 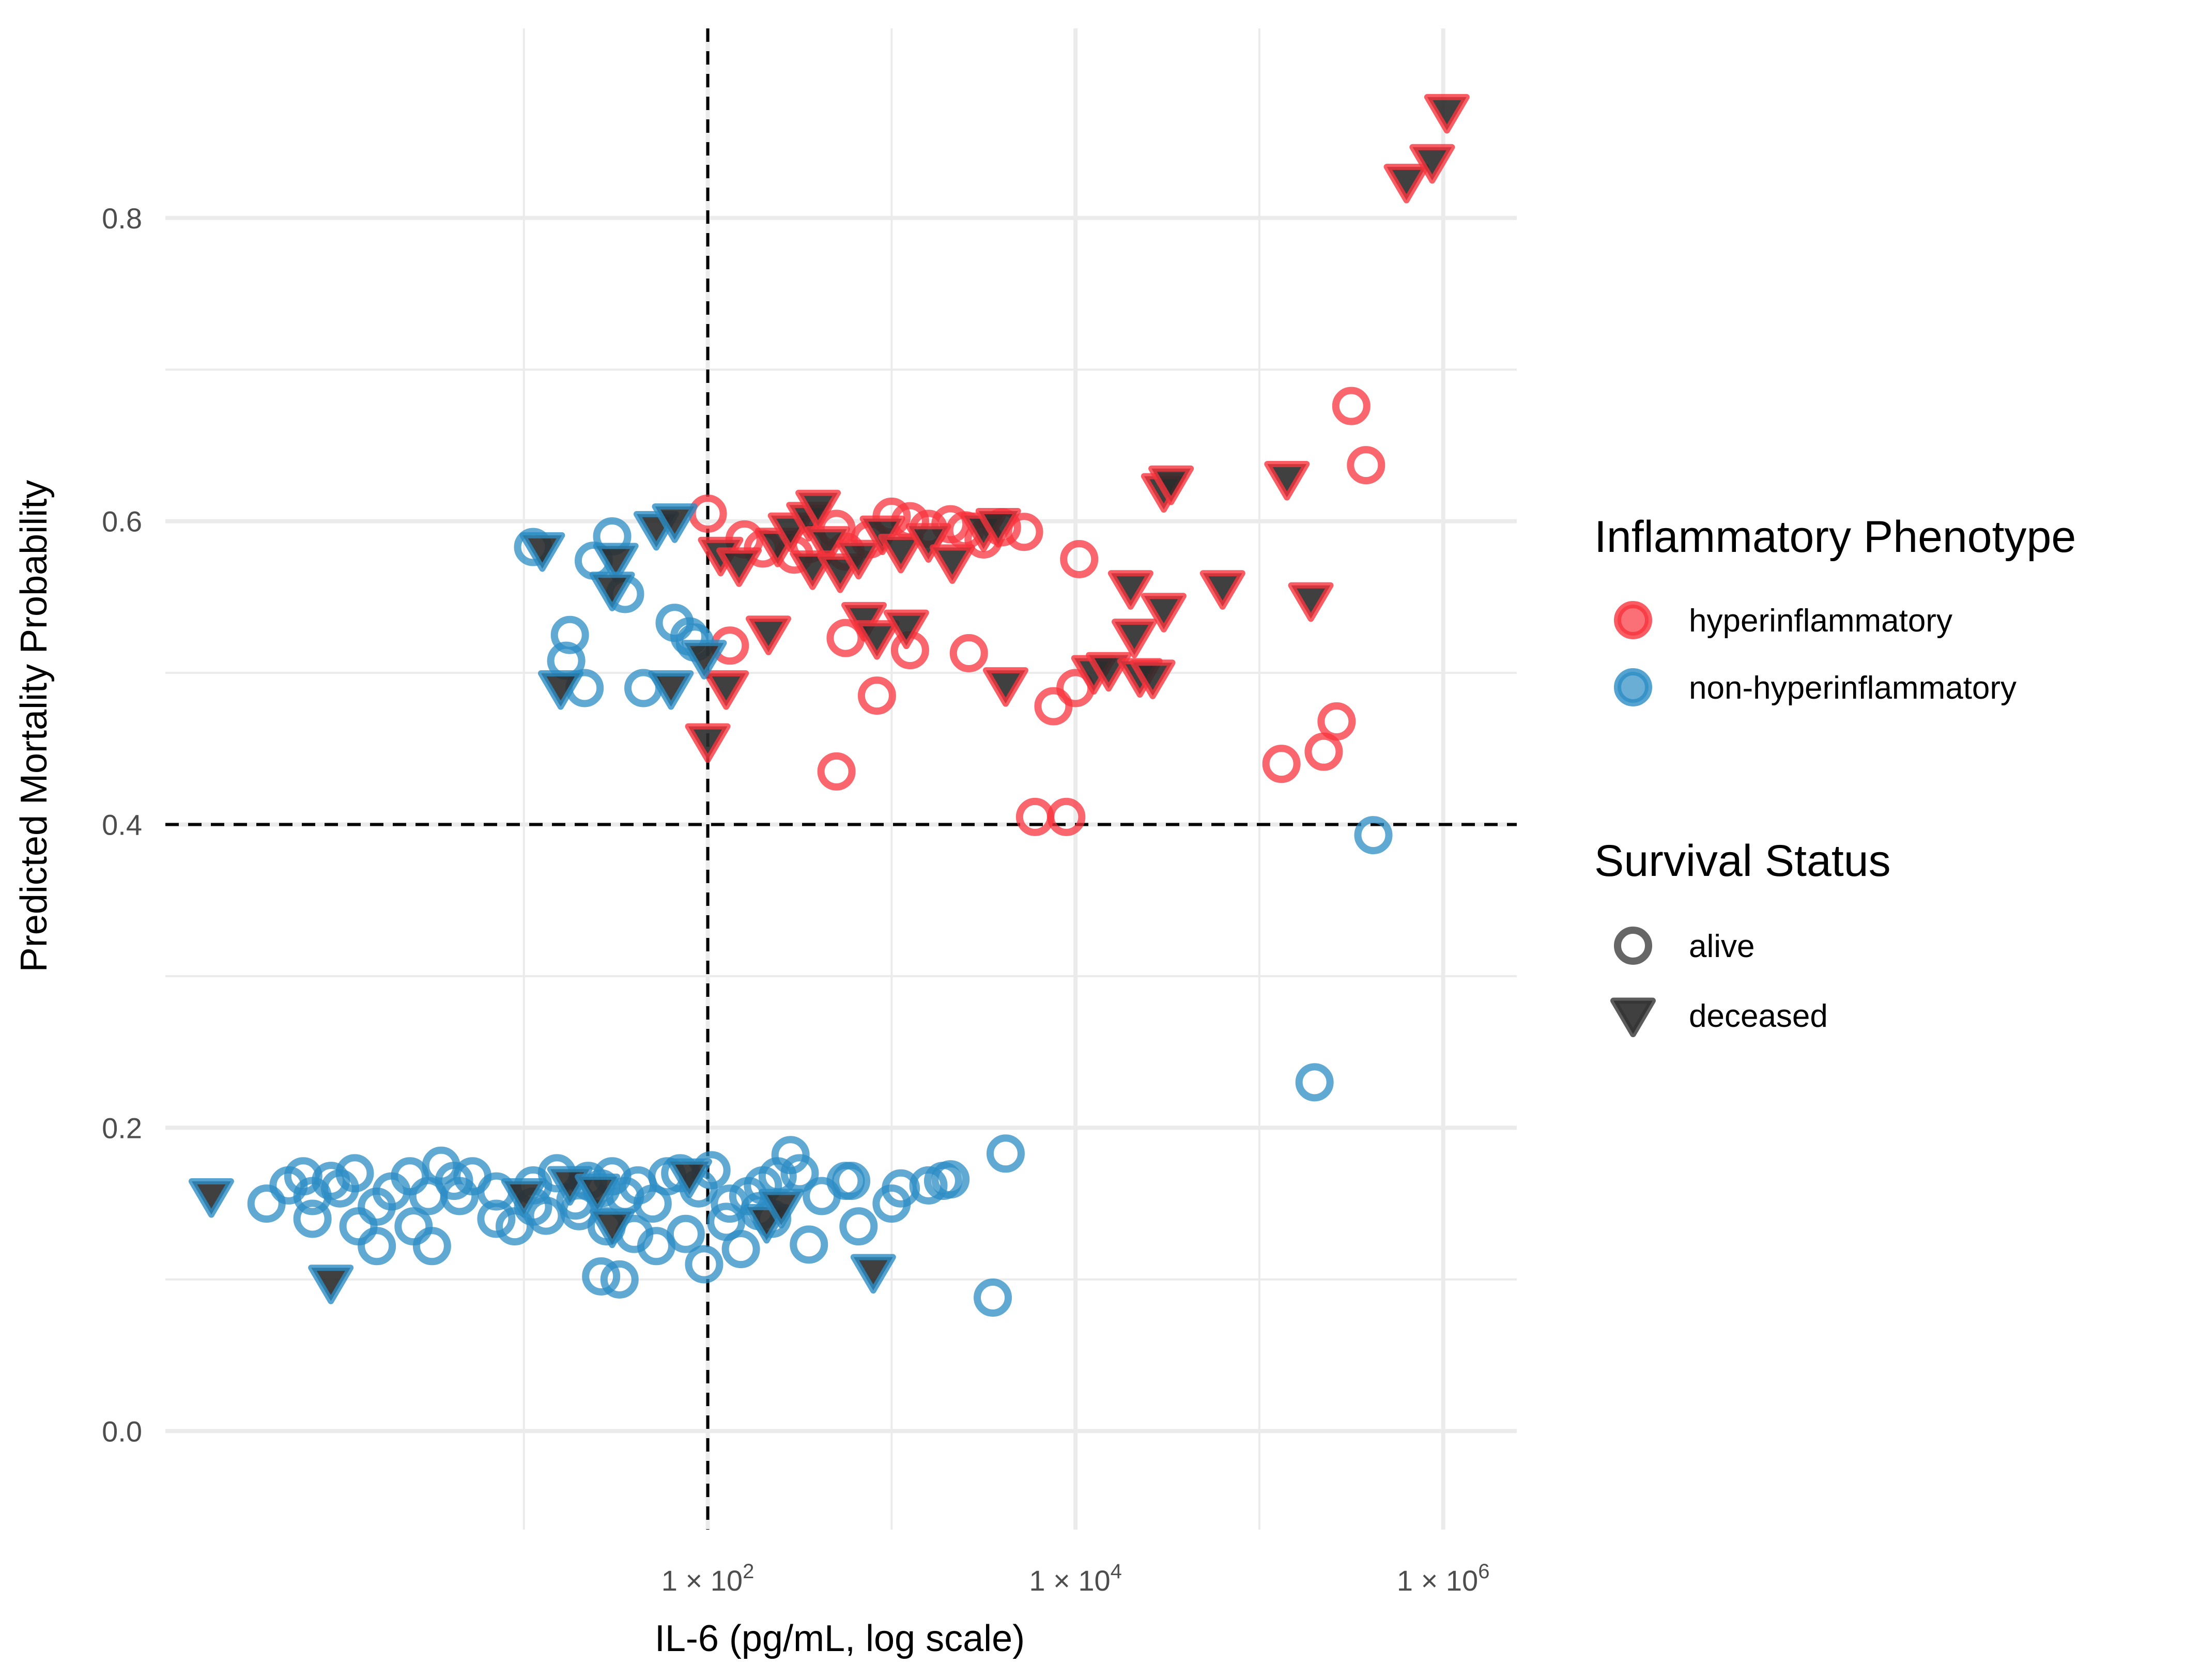 What do you see at coordinates (1719, 982) in the screenshot?
I see `legend-shape-keys: alive deceased` at bounding box center [1719, 982].